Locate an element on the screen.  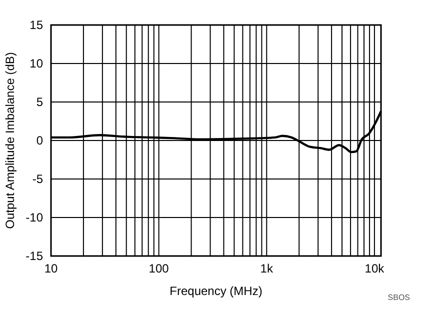
x-axis-title: Frequency (MHz) is located at coordinates (216, 291).